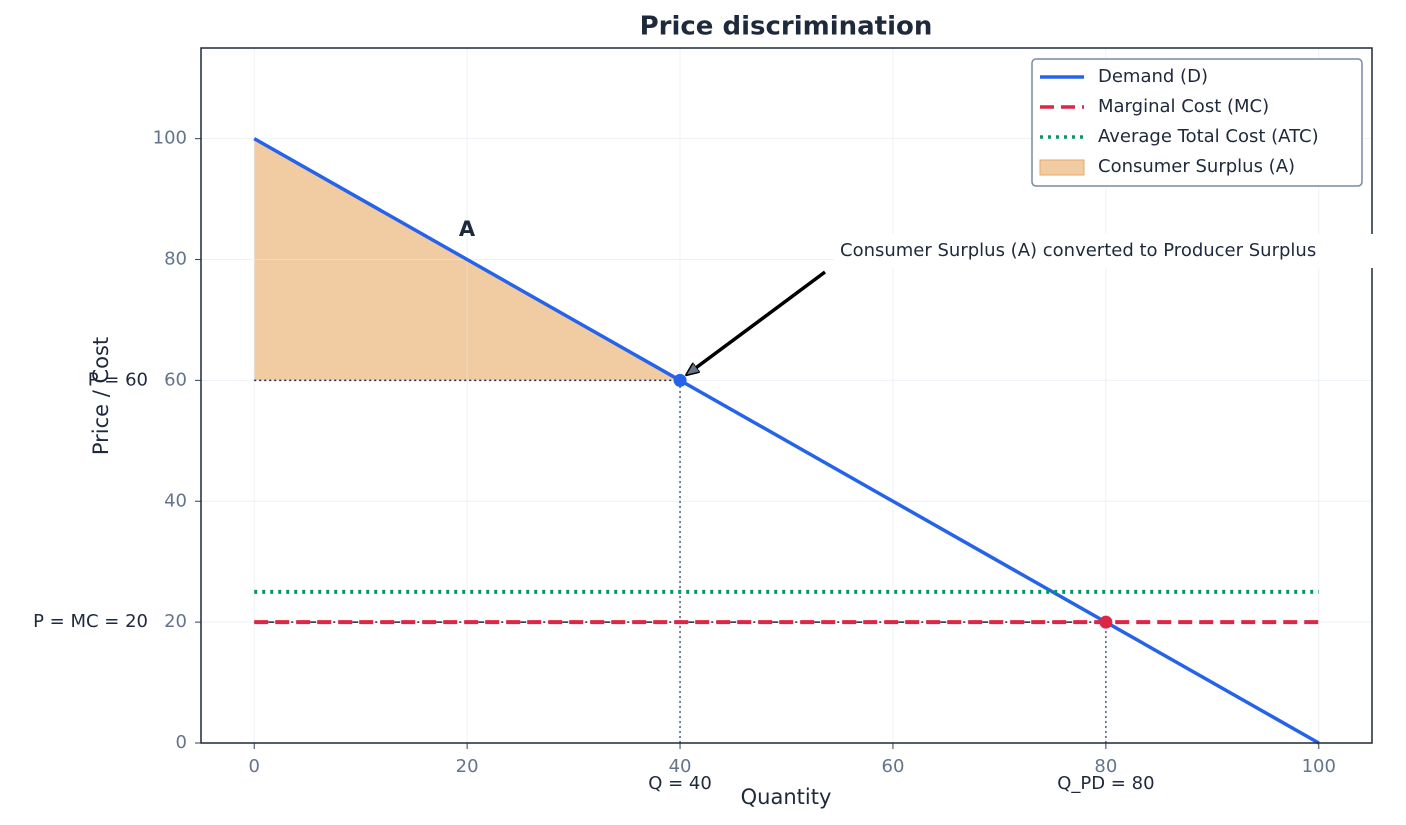 The height and width of the screenshot is (825, 1406). What do you see at coordinates (757, 322) in the screenshot?
I see `annotation-arrow` at bounding box center [757, 322].